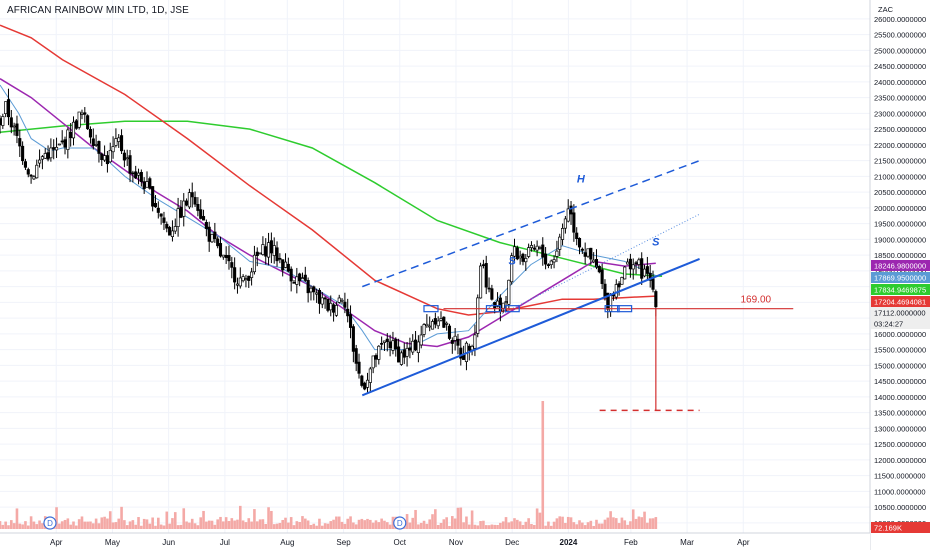 The image size is (932, 555). I want to click on price-badge, so click(900, 289).